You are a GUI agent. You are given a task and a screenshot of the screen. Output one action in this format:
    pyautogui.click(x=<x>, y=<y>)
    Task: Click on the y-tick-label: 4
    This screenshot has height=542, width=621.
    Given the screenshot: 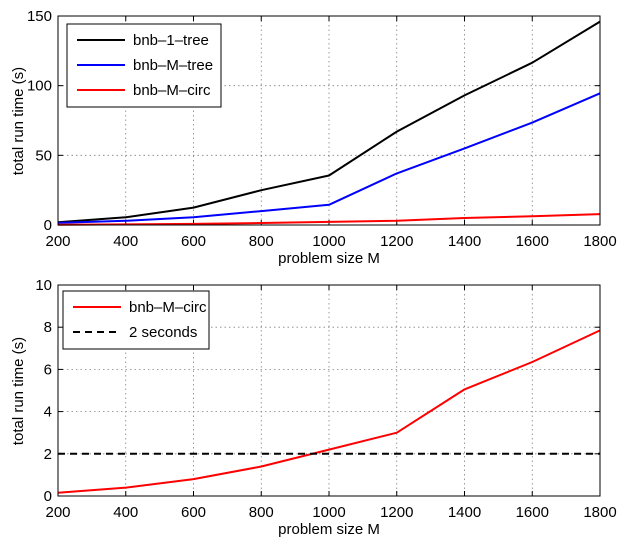 What is the action you would take?
    pyautogui.click(x=48, y=412)
    